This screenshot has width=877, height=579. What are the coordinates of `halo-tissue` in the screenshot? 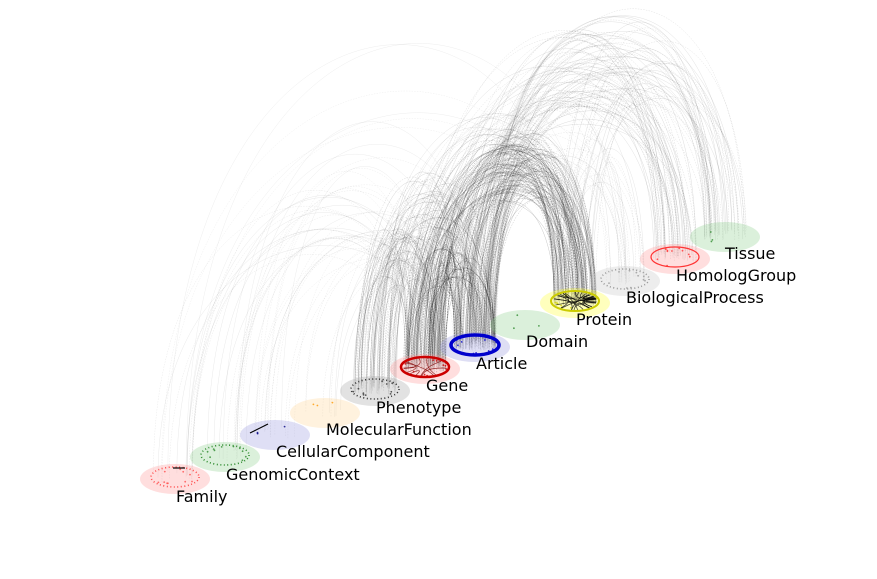 It's located at (725, 237).